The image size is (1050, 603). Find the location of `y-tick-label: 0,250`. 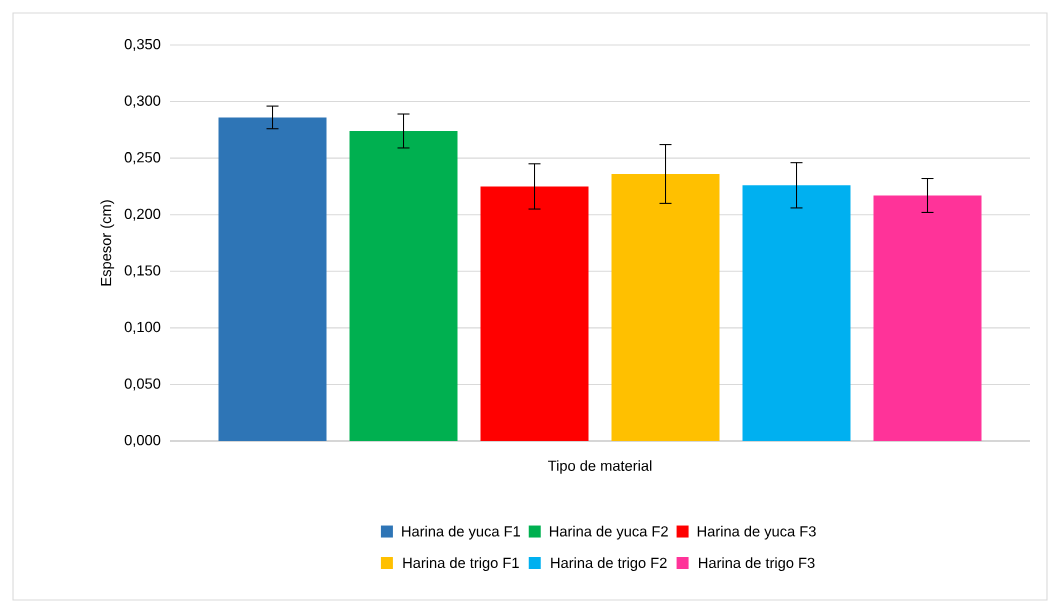

y-tick-label: 0,250 is located at coordinates (142, 158).